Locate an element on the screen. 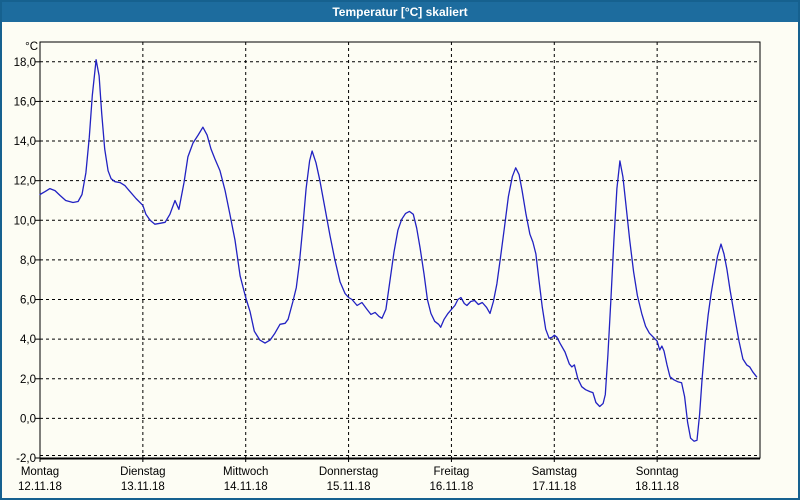 The height and width of the screenshot is (500, 800). day-name-label: Montag is located at coordinates (40, 472).